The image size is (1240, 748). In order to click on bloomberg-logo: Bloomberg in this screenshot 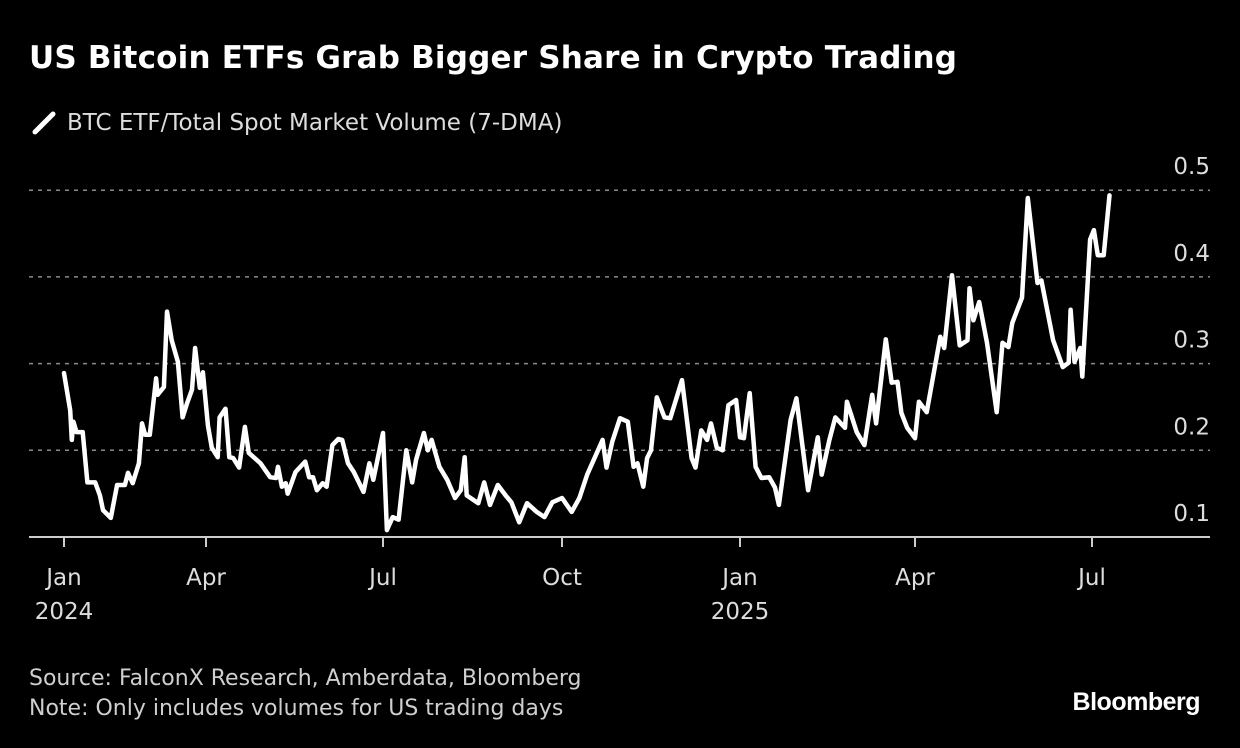, I will do `click(1136, 702)`.